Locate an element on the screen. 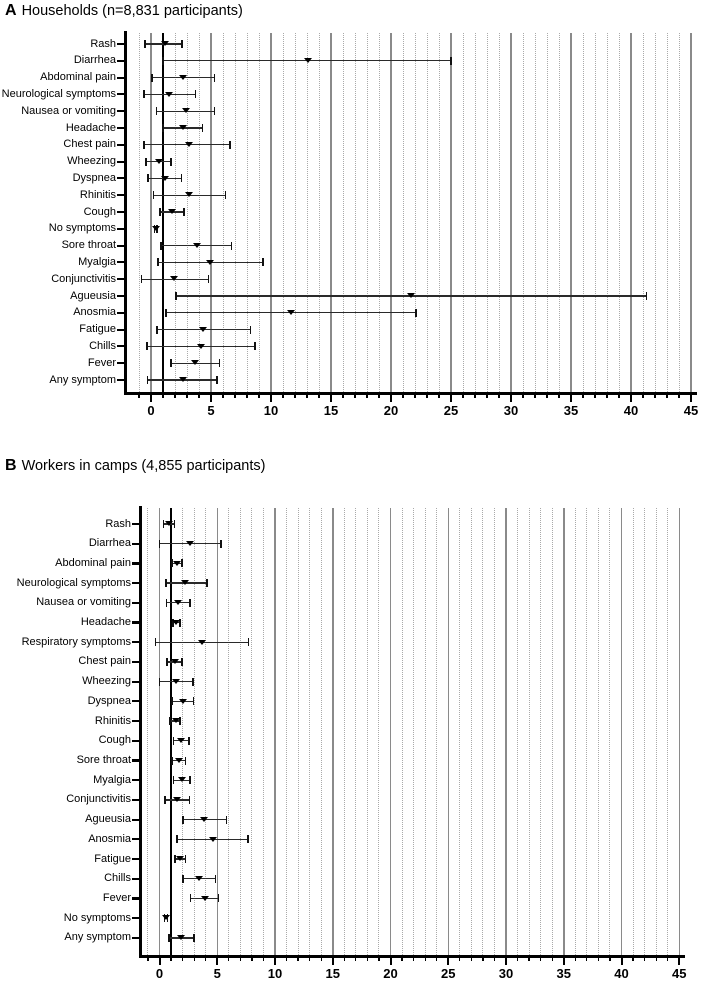 This screenshot has width=702, height=982. x-tick-label: 25 is located at coordinates (448, 973).